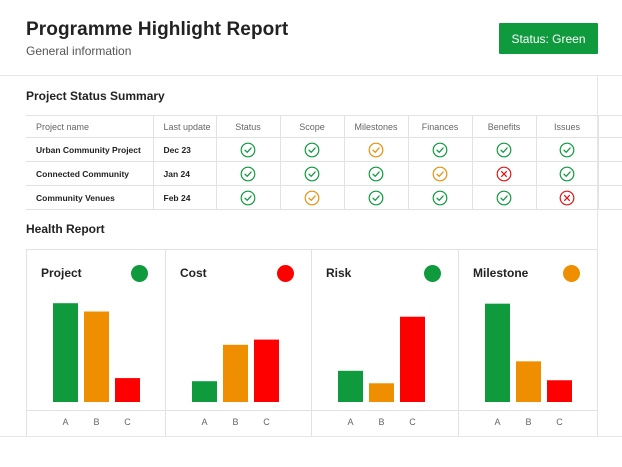 This screenshot has height=467, width=622. I want to click on table-row: Connected Community Jan 24, so click(324, 173).